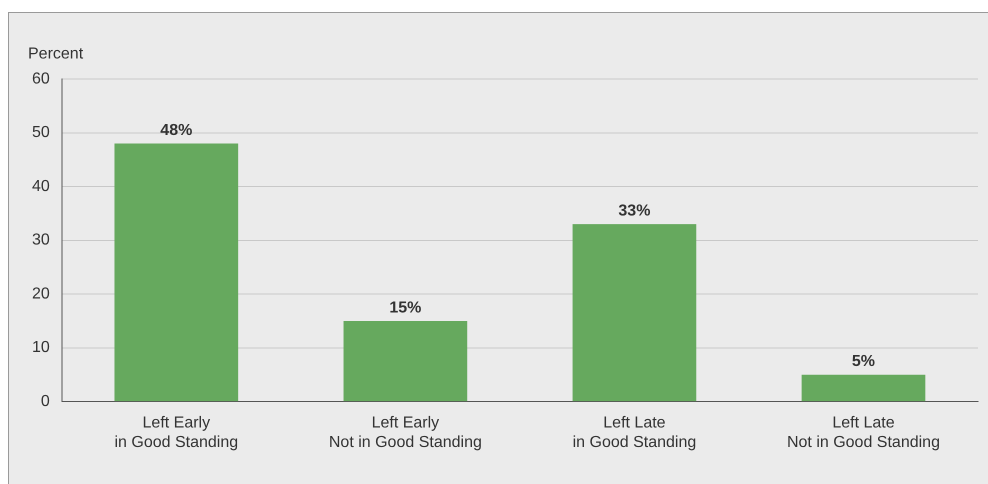 Image resolution: width=988 pixels, height=484 pixels. I want to click on y-tick-label: 60, so click(41, 79).